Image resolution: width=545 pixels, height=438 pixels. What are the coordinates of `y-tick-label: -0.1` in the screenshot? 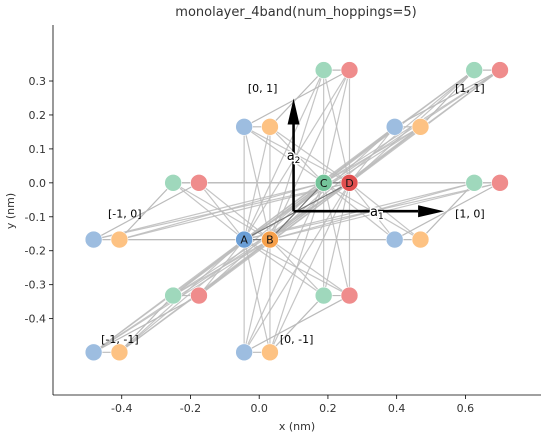 It's located at (35, 217).